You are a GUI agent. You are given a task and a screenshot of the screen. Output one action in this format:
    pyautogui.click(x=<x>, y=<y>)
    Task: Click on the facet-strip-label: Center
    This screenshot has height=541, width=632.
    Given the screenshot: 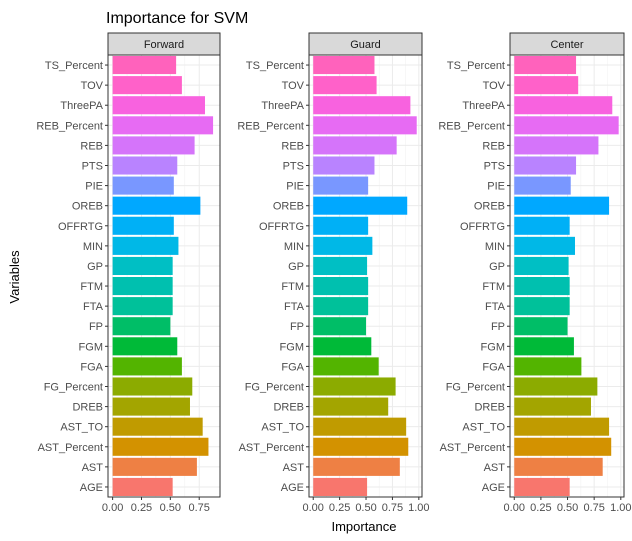 What is the action you would take?
    pyautogui.click(x=566, y=45)
    